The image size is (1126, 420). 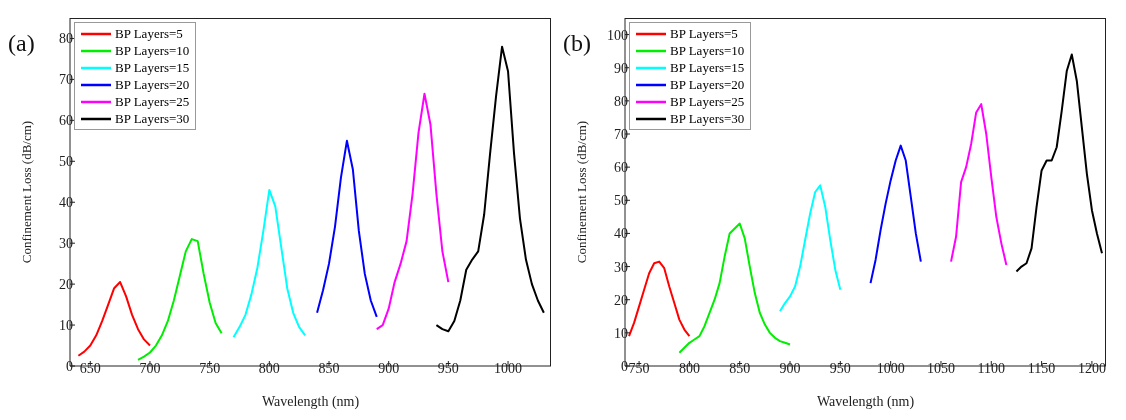 I want to click on x-tick-label: 650, so click(x=90, y=368).